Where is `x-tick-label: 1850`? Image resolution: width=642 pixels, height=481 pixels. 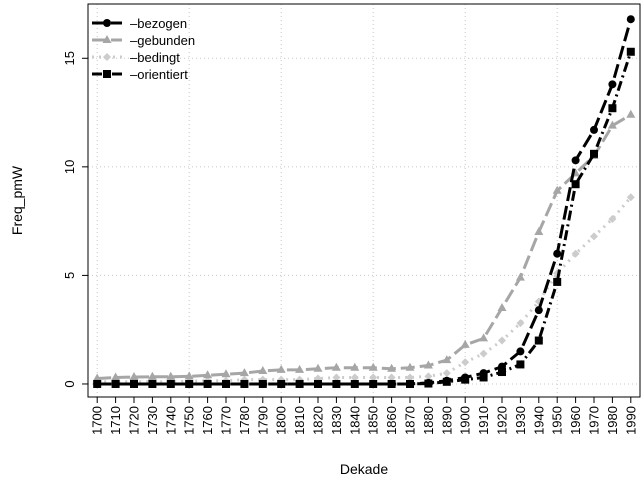 x-tick-label: 1850 is located at coordinates (373, 420).